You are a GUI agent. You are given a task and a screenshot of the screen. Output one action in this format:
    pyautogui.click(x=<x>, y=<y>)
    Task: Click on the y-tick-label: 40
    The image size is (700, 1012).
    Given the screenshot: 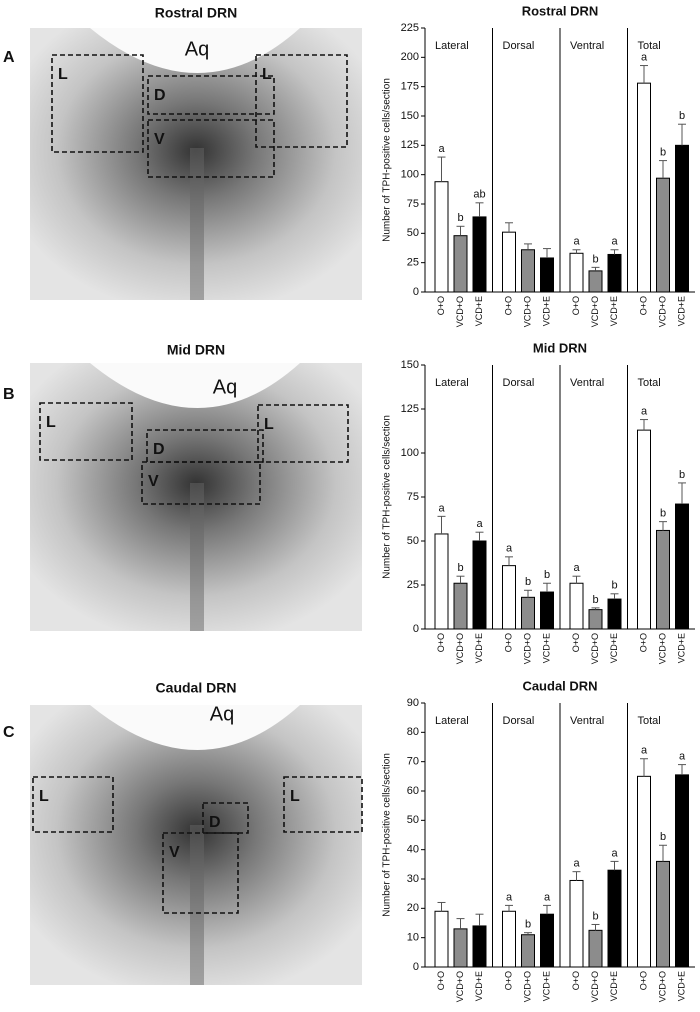 What is the action you would take?
    pyautogui.click(x=413, y=850)
    